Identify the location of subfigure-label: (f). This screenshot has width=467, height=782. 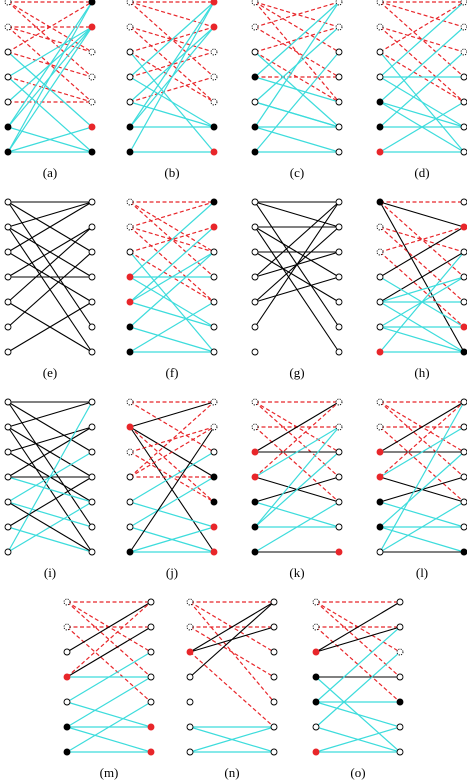
(172, 372).